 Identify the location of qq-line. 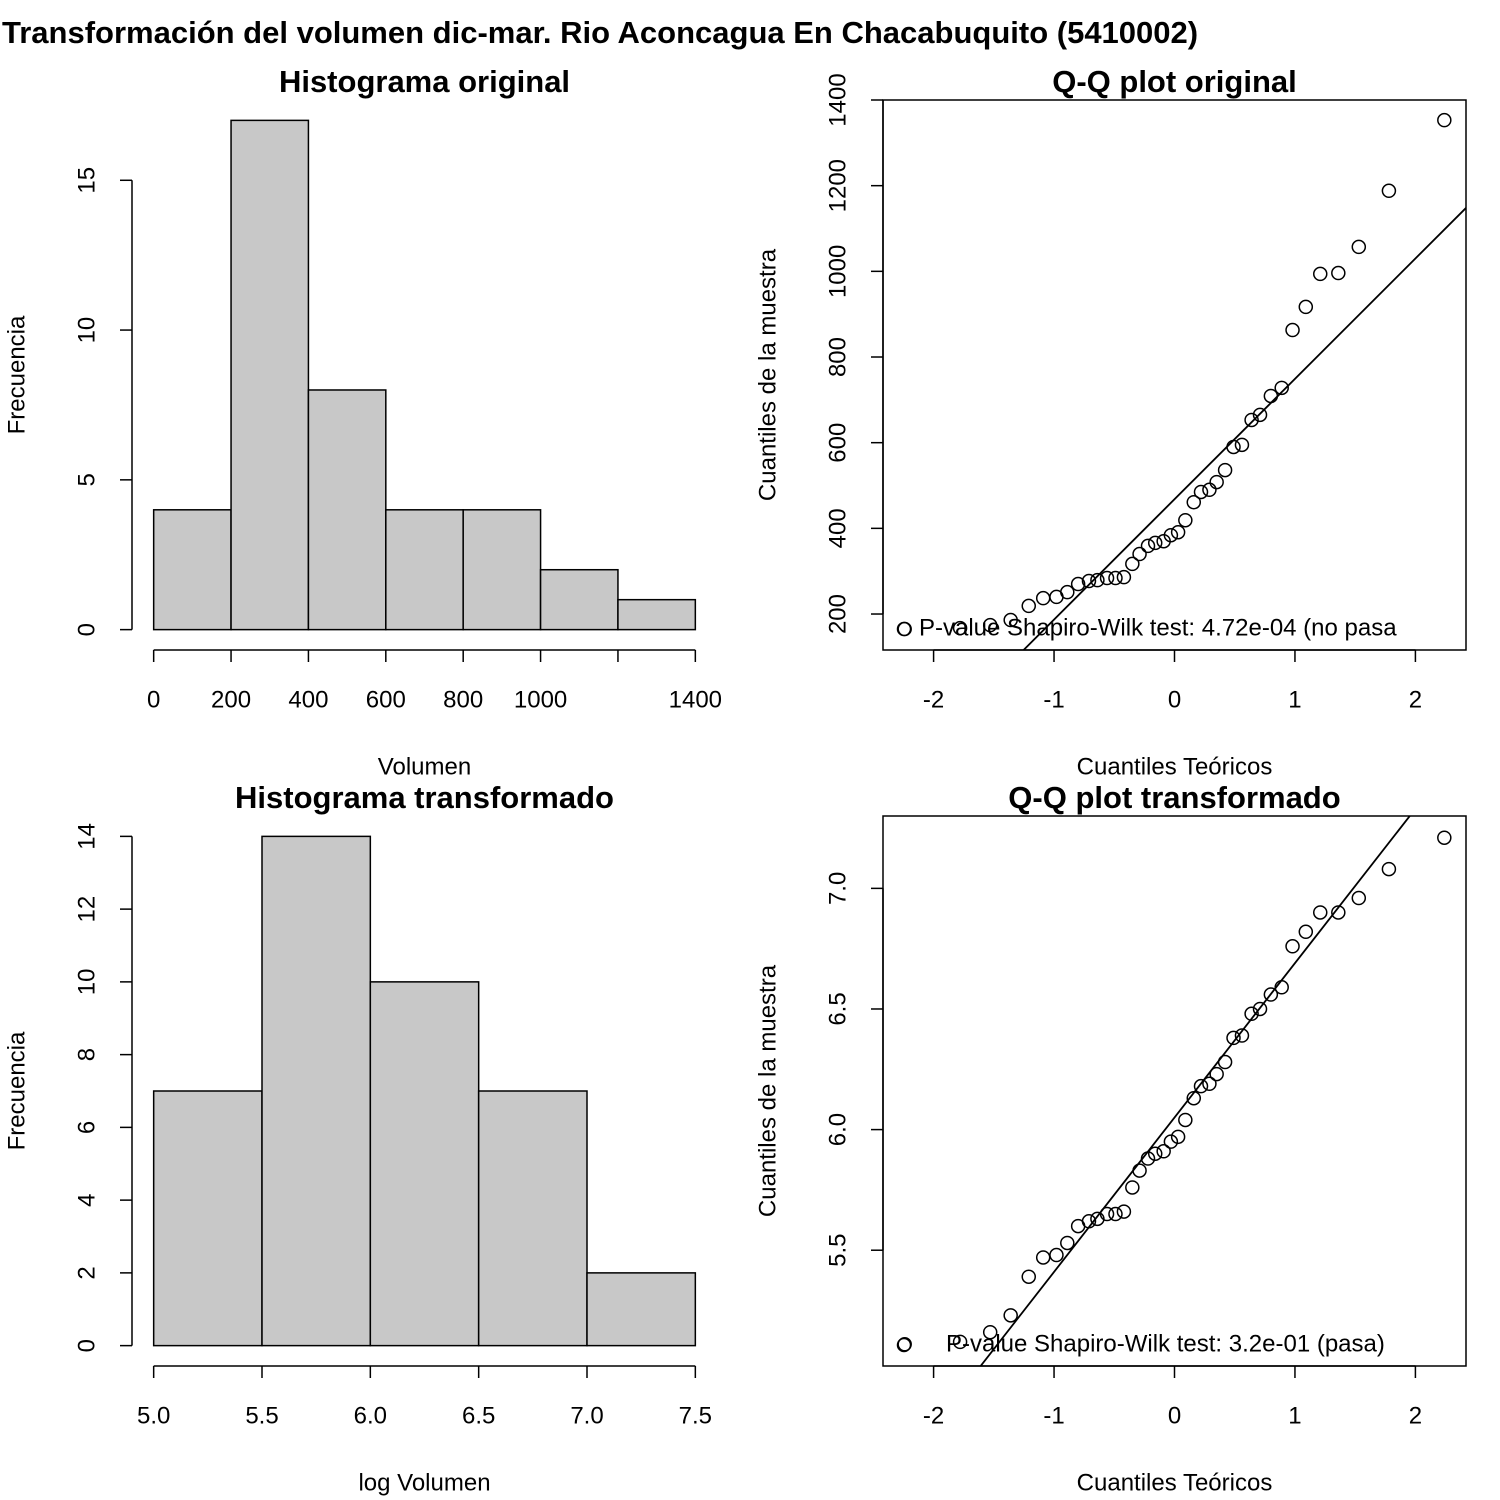
(1195, 1091).